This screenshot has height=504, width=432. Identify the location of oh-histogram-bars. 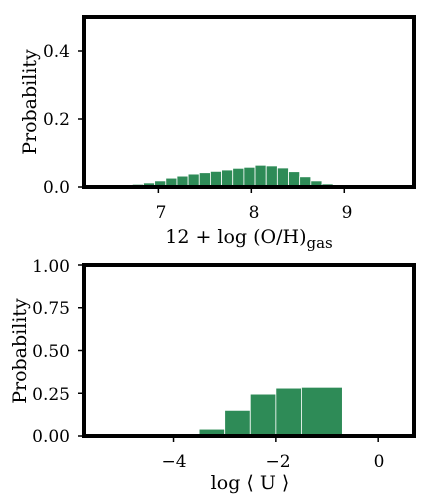
(232, 176).